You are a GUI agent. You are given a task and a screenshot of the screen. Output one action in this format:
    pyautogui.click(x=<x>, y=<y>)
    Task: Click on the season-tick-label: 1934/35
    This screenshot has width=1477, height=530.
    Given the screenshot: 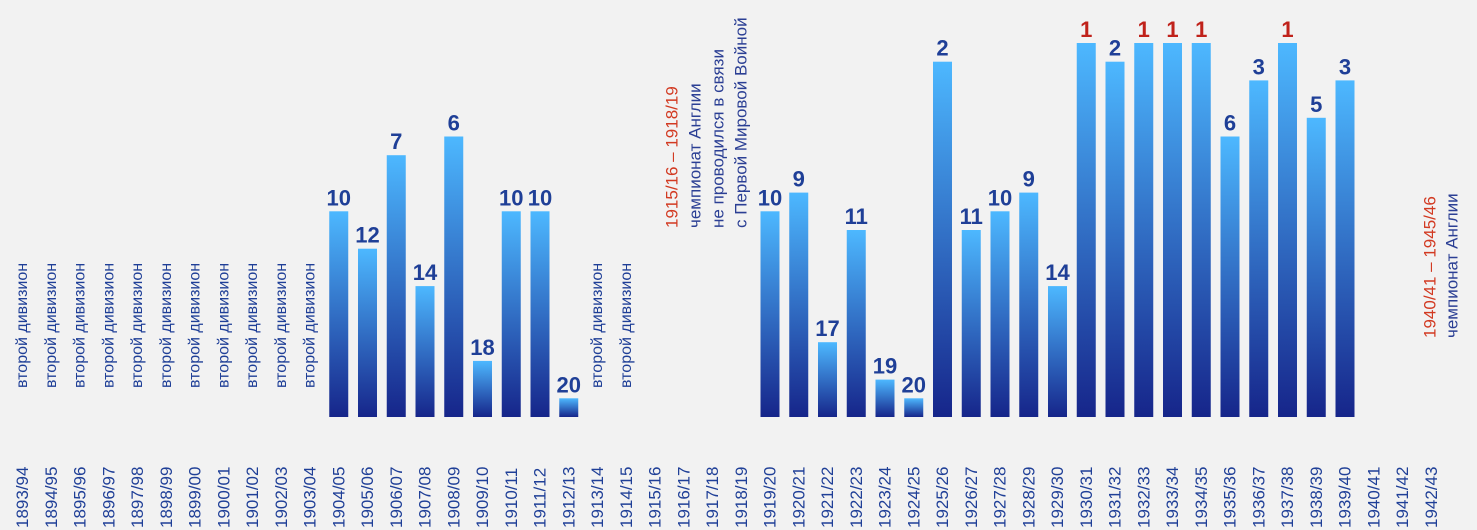 What is the action you would take?
    pyautogui.click(x=1201, y=497)
    